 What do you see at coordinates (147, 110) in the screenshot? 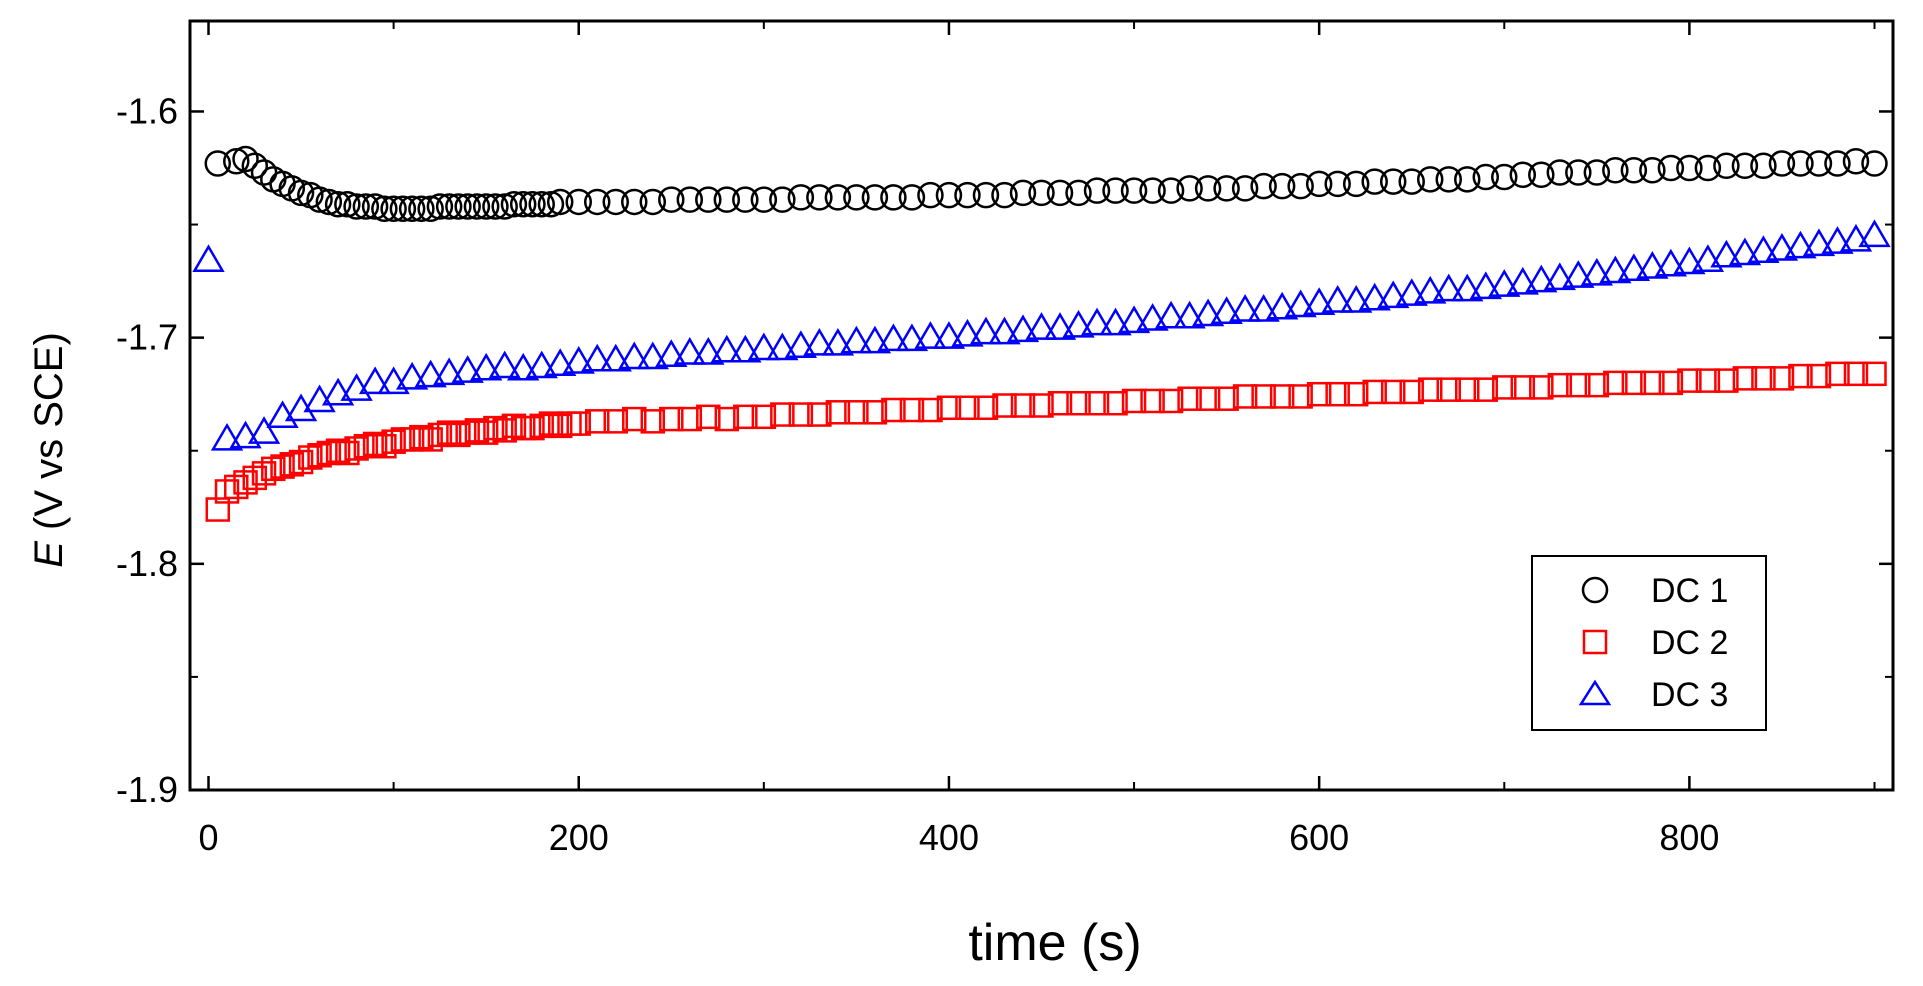
I see `y-tick-label: -1.6` at bounding box center [147, 110].